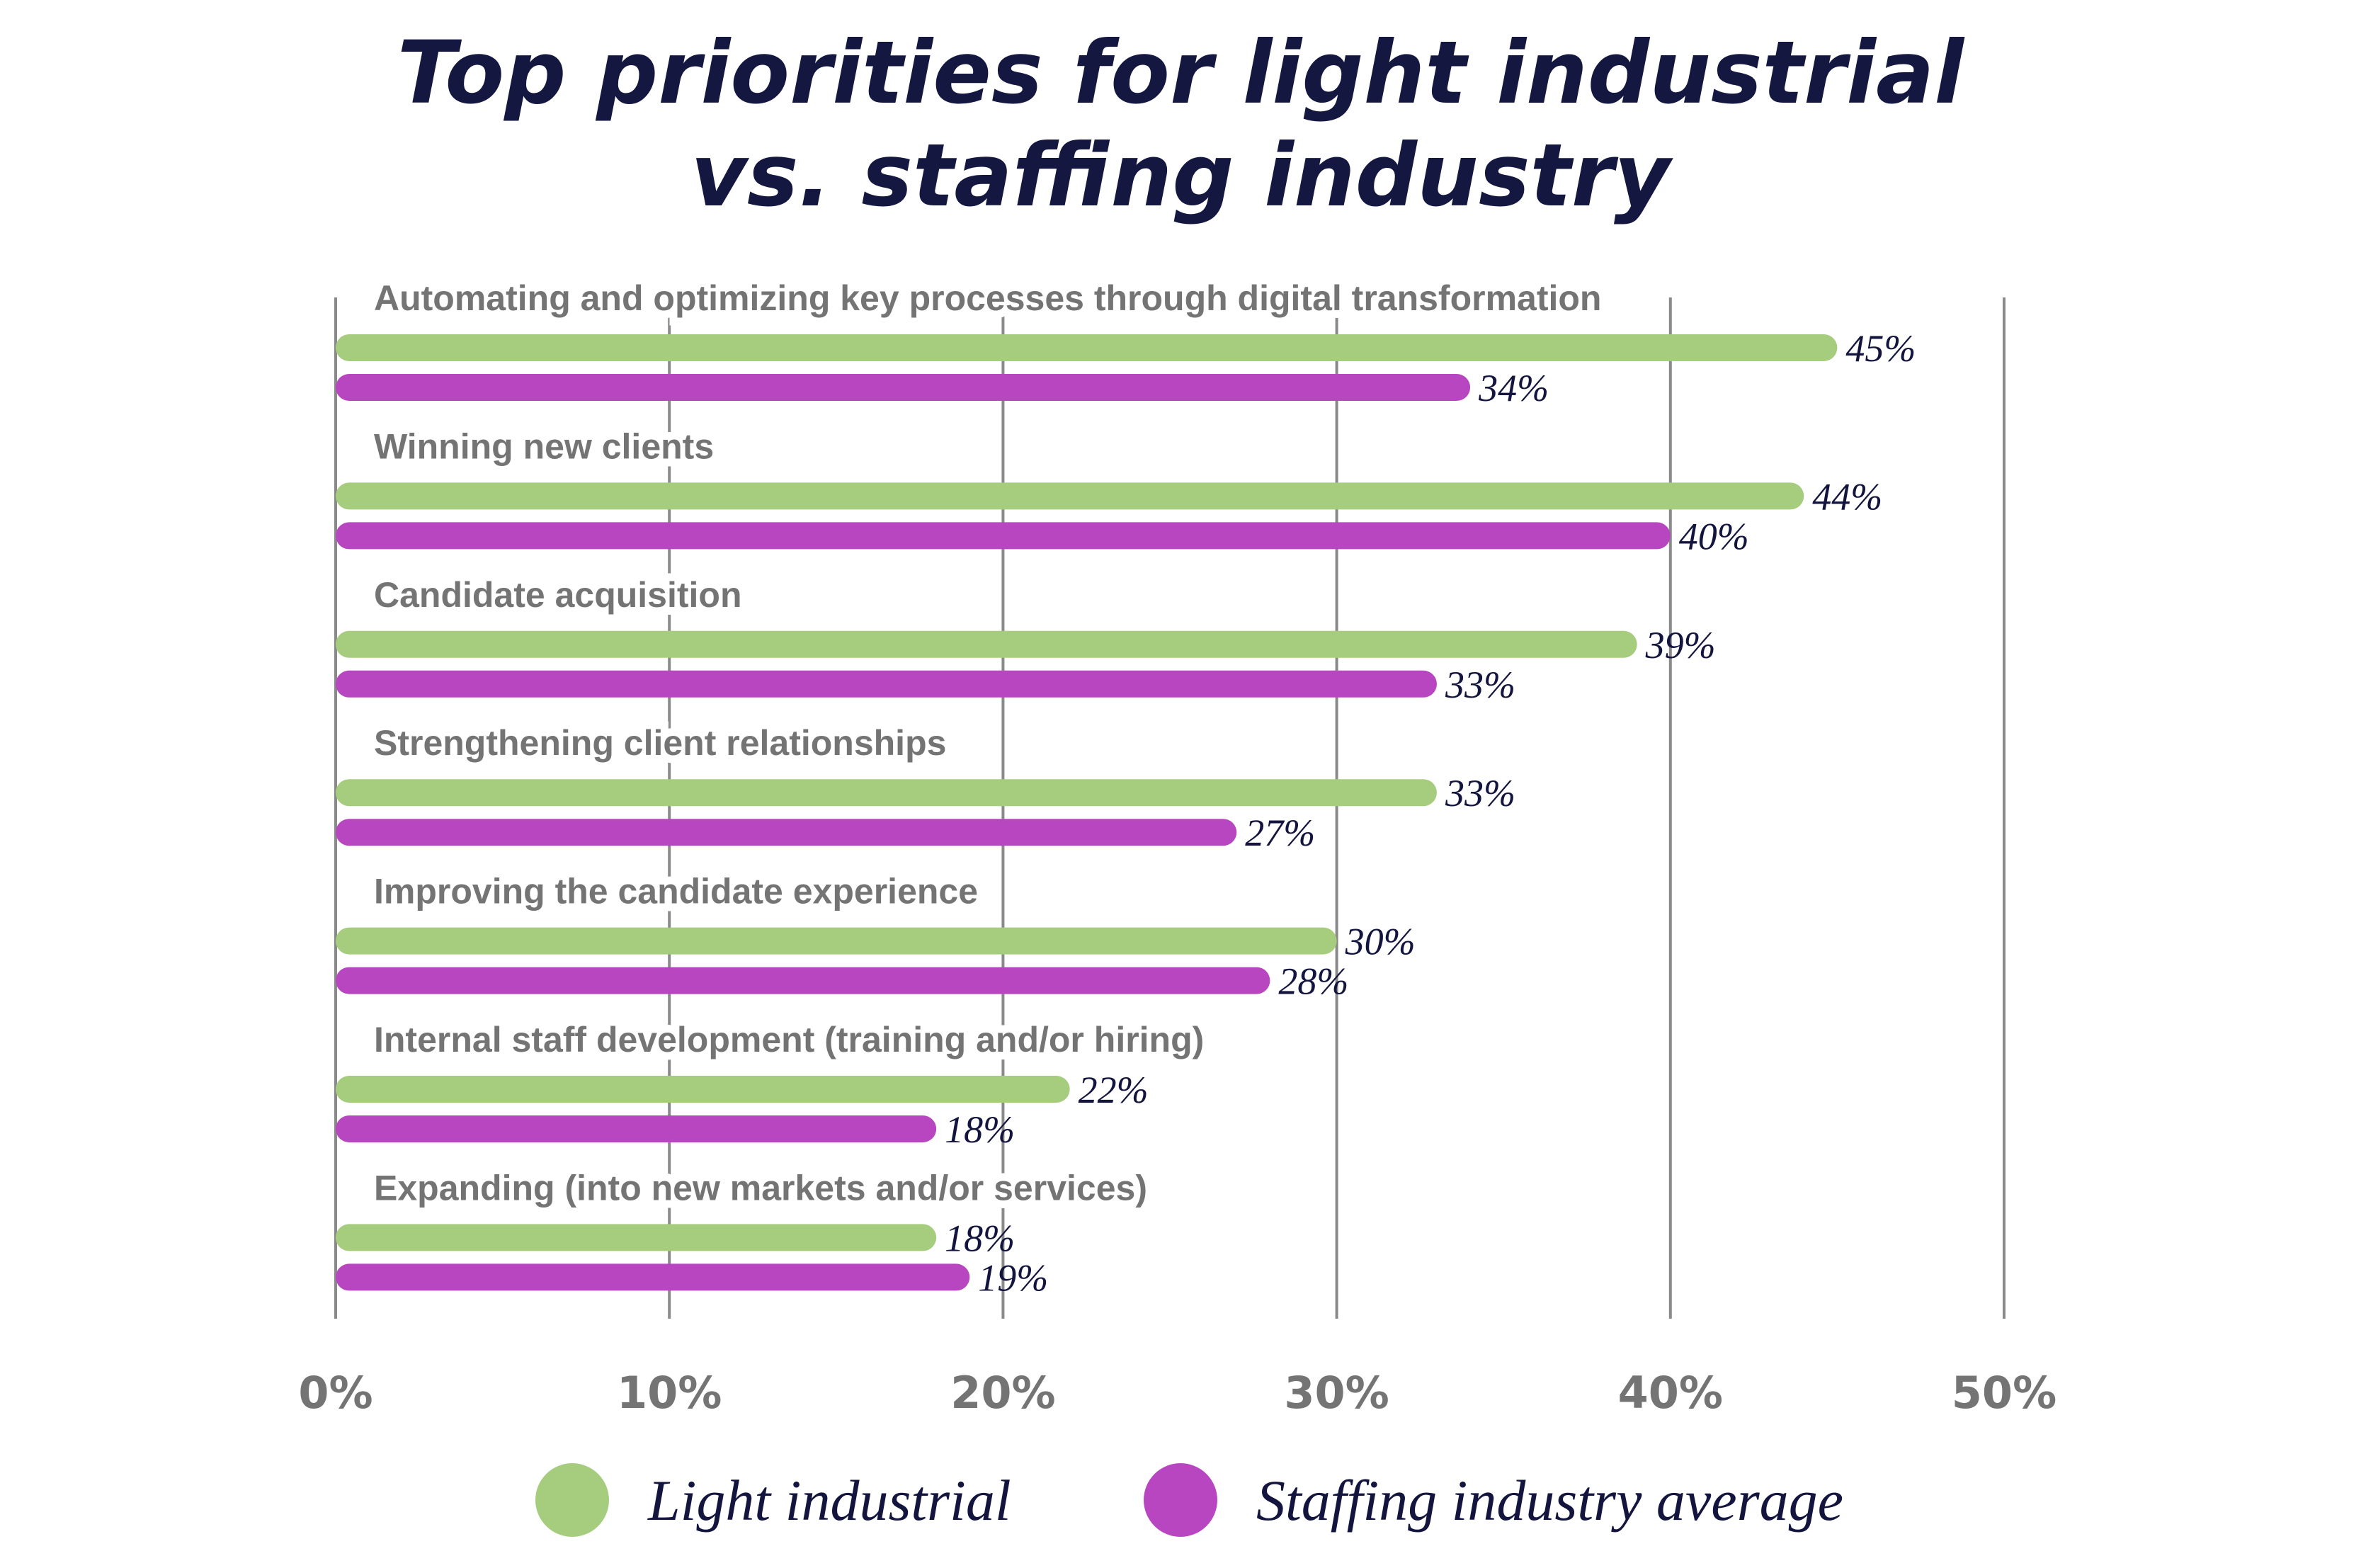 This screenshot has height=1568, width=2361. What do you see at coordinates (1313, 981) in the screenshot?
I see `value-label: 28%` at bounding box center [1313, 981].